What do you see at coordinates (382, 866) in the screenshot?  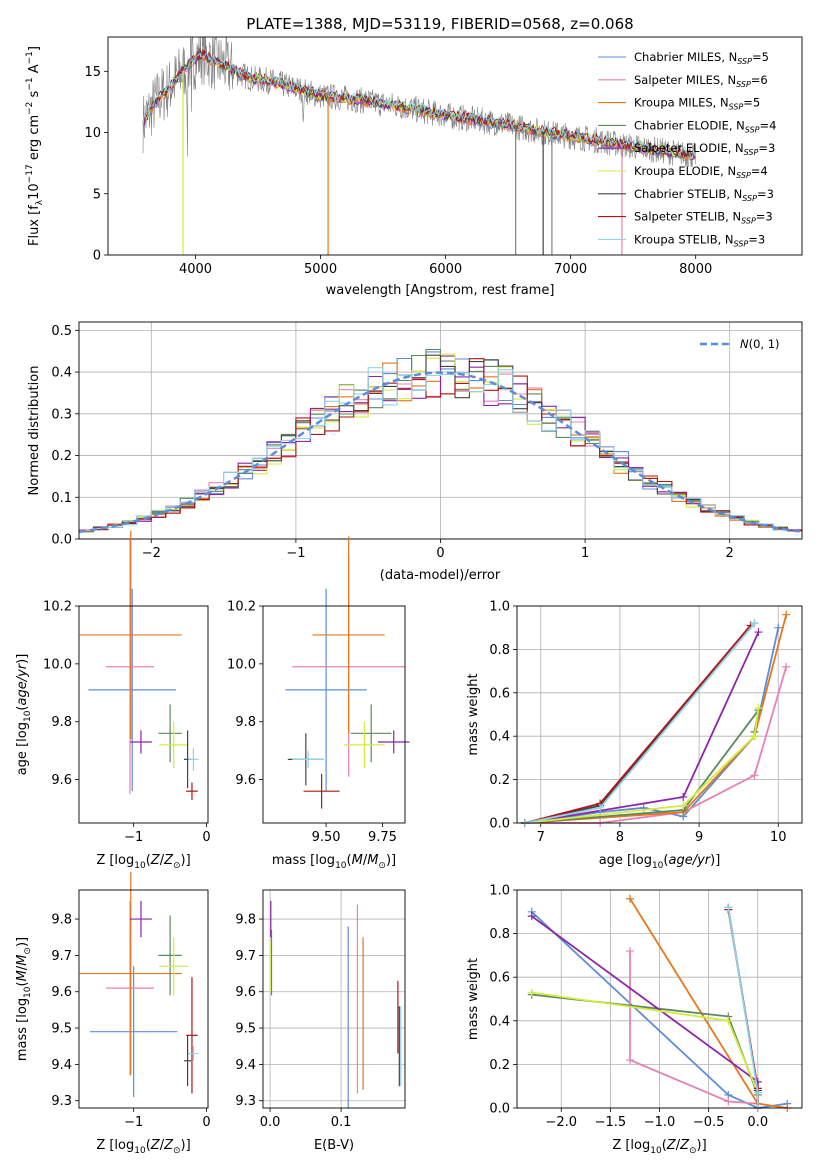 I see `label-part: ⊙` at bounding box center [382, 866].